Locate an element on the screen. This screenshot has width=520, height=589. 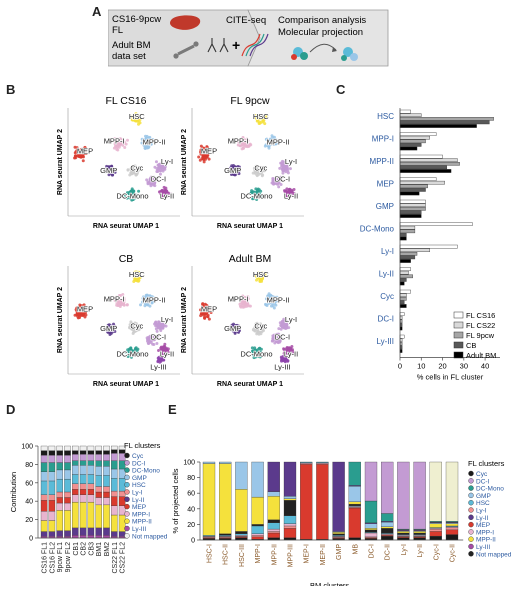
umap-x-label: RNA seurat UMAP 1 is located at coordinates (250, 384).